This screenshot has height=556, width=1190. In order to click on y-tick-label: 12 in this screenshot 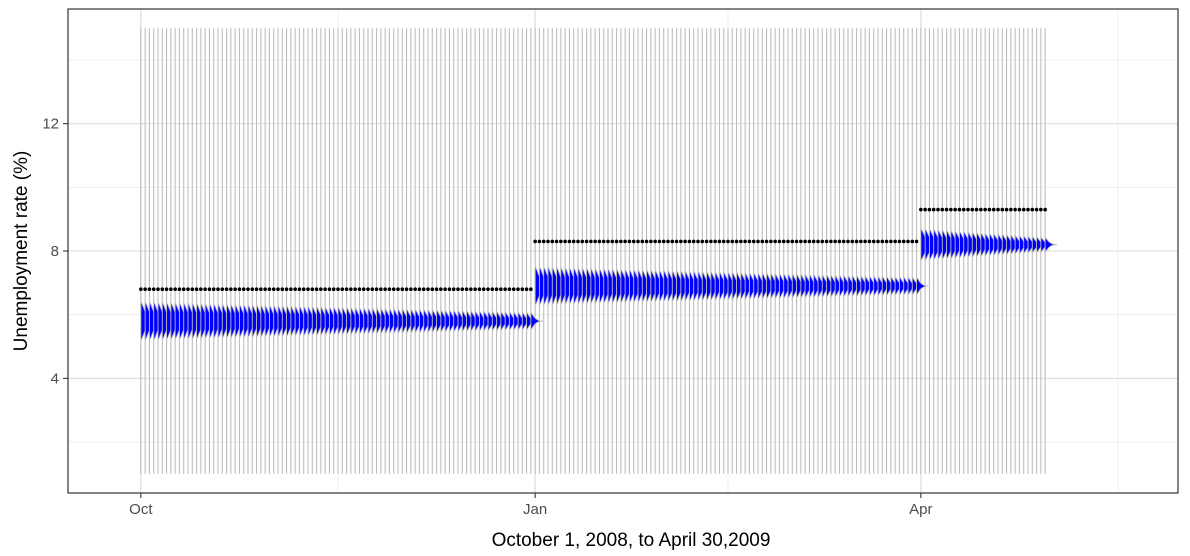, I will do `click(50, 124)`.